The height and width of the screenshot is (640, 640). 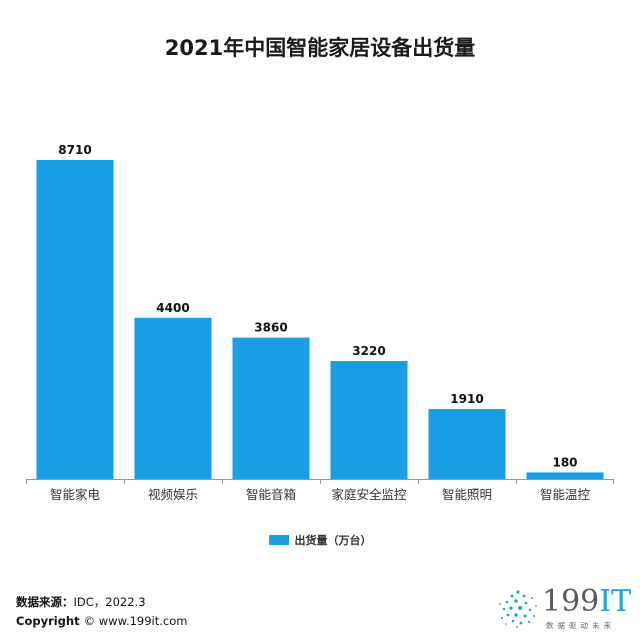 What do you see at coordinates (75, 494) in the screenshot?
I see `x-tick-label: 智能家电` at bounding box center [75, 494].